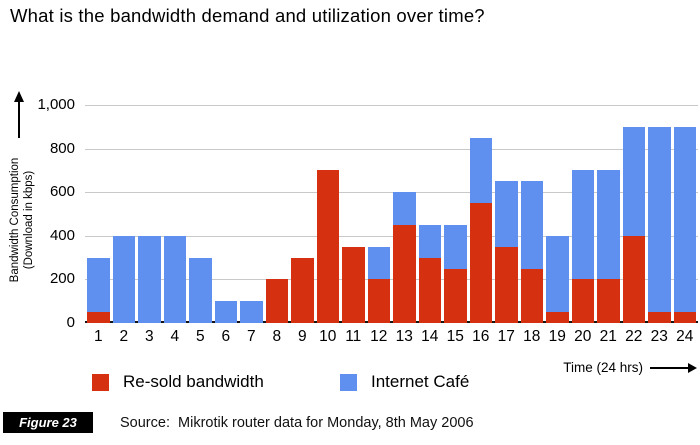 The image size is (700, 445). I want to click on x-tick-label: 19, so click(557, 336).